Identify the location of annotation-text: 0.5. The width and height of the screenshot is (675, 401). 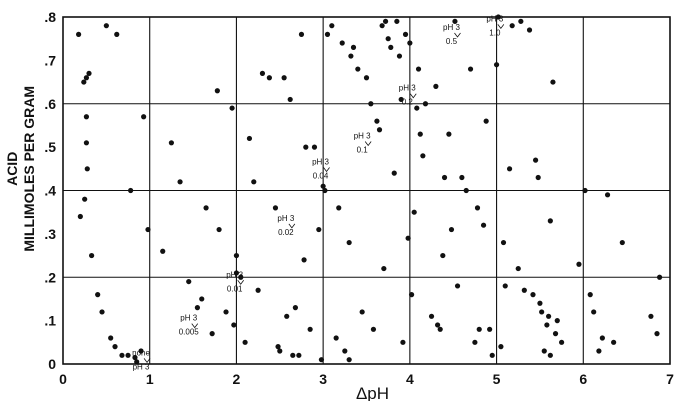
(452, 41).